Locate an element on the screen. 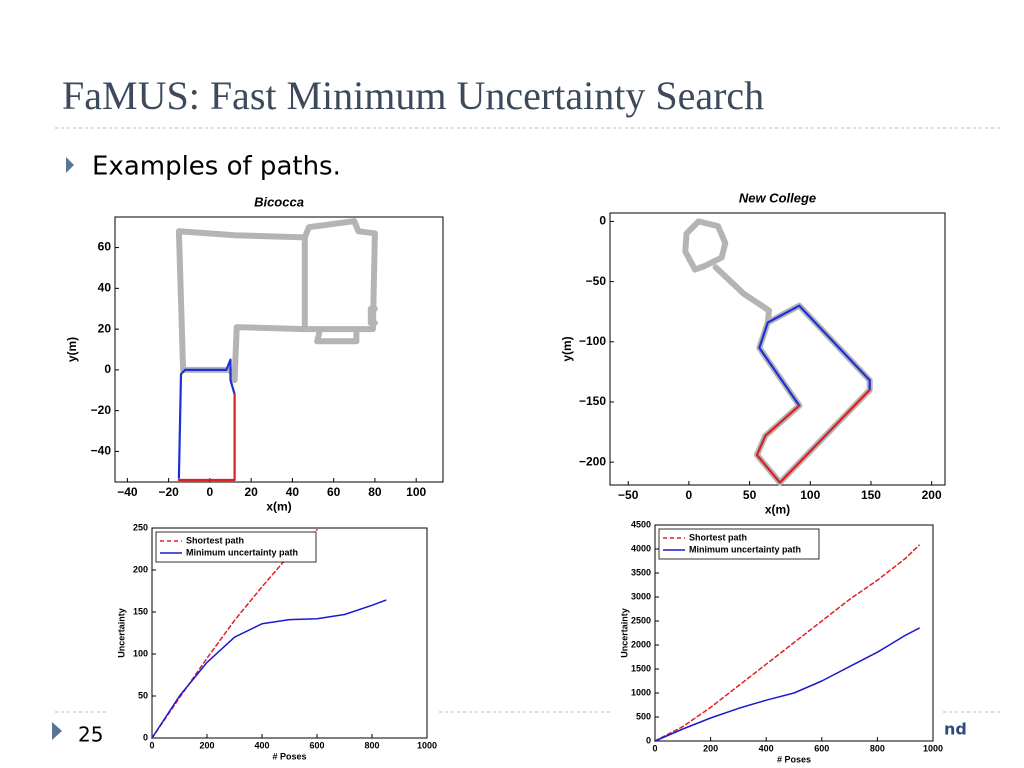 The image size is (1024, 768). y-tick-label: 1500 is located at coordinates (641, 668).